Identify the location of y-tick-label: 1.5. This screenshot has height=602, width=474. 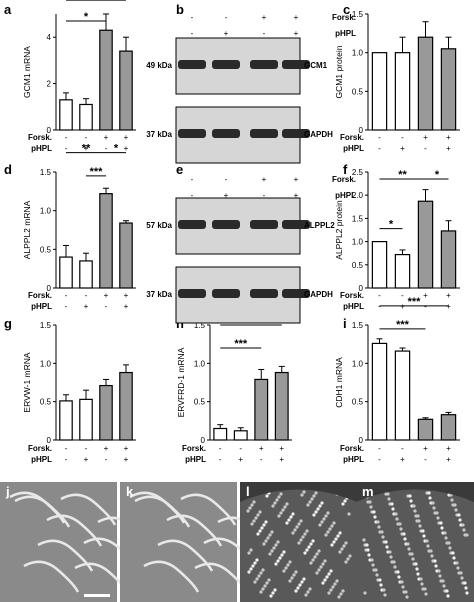
(46, 172).